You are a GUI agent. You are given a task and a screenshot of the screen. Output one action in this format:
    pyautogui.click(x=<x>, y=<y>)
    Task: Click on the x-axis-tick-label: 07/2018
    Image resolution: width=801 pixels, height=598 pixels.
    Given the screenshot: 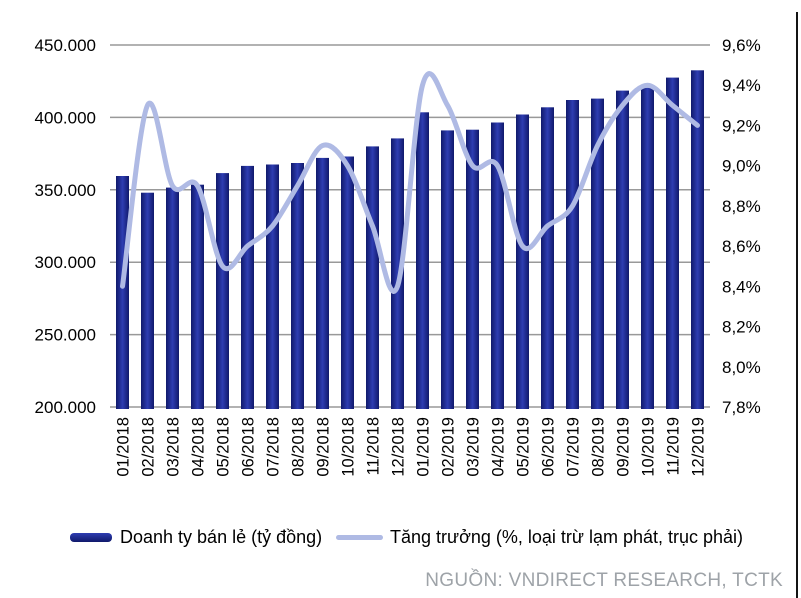 What is the action you would take?
    pyautogui.click(x=274, y=447)
    